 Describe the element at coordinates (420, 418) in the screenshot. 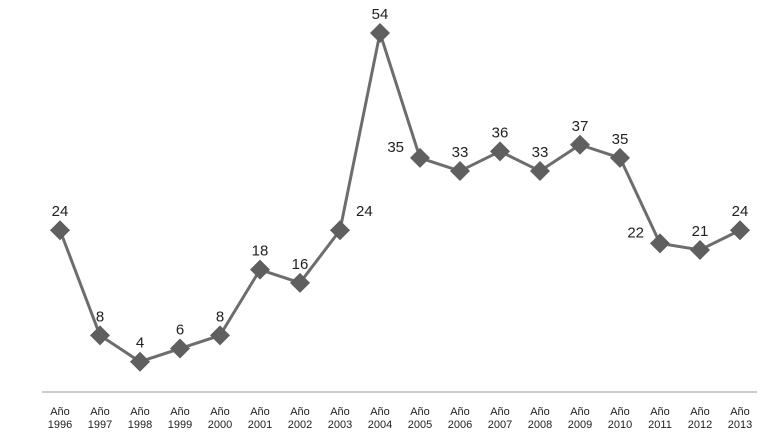

I see `x-tick-label: Año 2005` at that location.